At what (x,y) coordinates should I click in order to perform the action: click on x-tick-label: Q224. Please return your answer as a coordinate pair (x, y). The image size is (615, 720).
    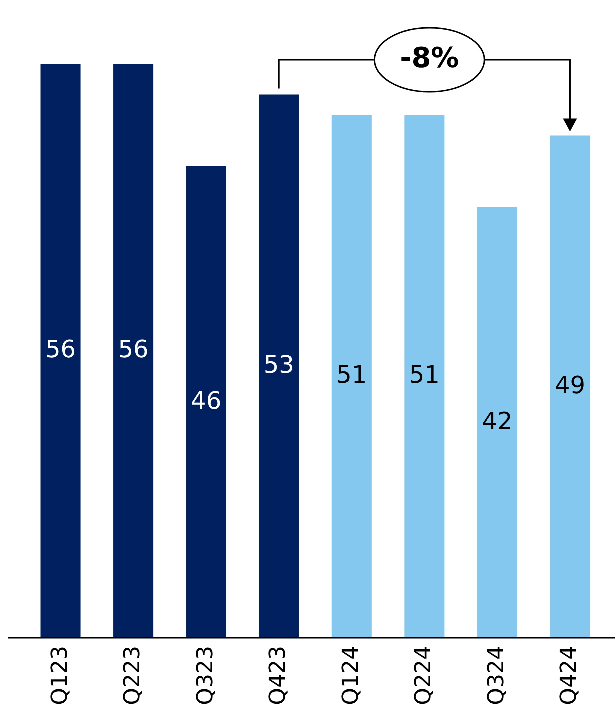
    Looking at the image, I should click on (424, 676).